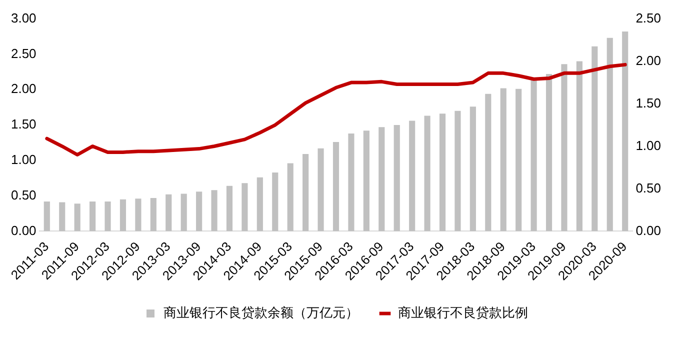 The width and height of the screenshot is (676, 338). I want to click on y-tick-label: 0.50, so click(23, 194).